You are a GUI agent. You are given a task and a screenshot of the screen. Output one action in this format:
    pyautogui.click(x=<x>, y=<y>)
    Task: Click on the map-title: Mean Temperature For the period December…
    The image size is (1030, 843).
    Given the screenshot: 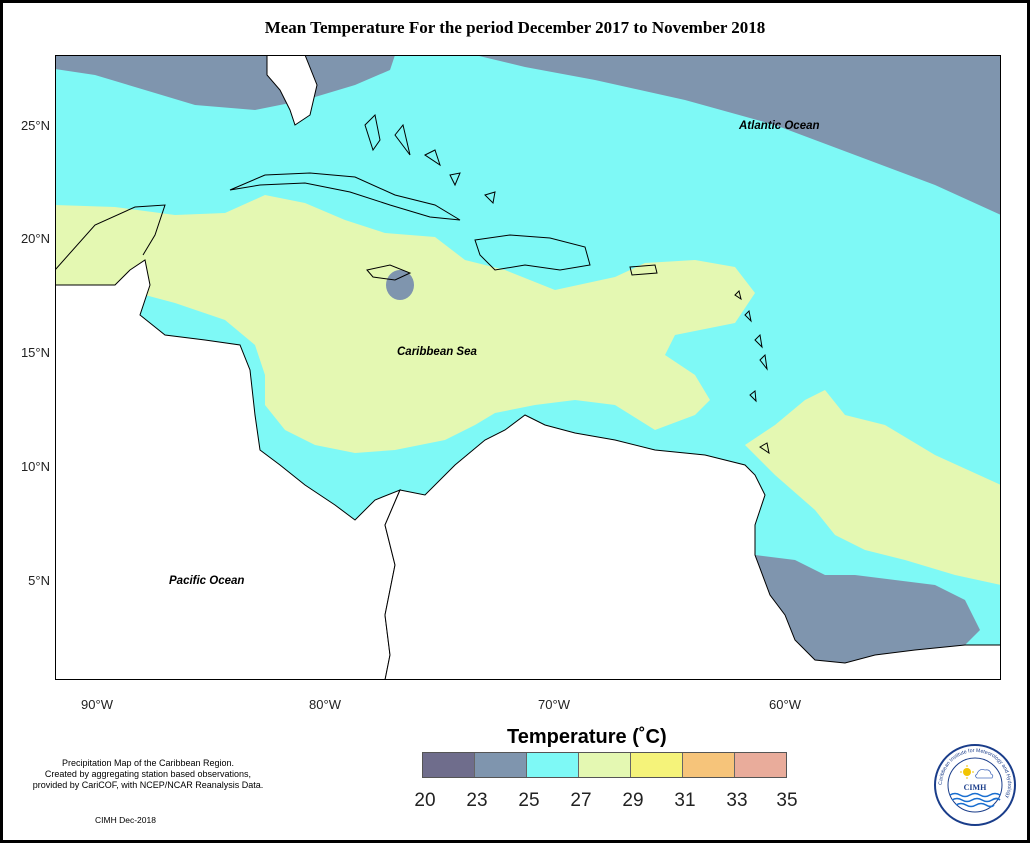 What is the action you would take?
    pyautogui.click(x=515, y=27)
    